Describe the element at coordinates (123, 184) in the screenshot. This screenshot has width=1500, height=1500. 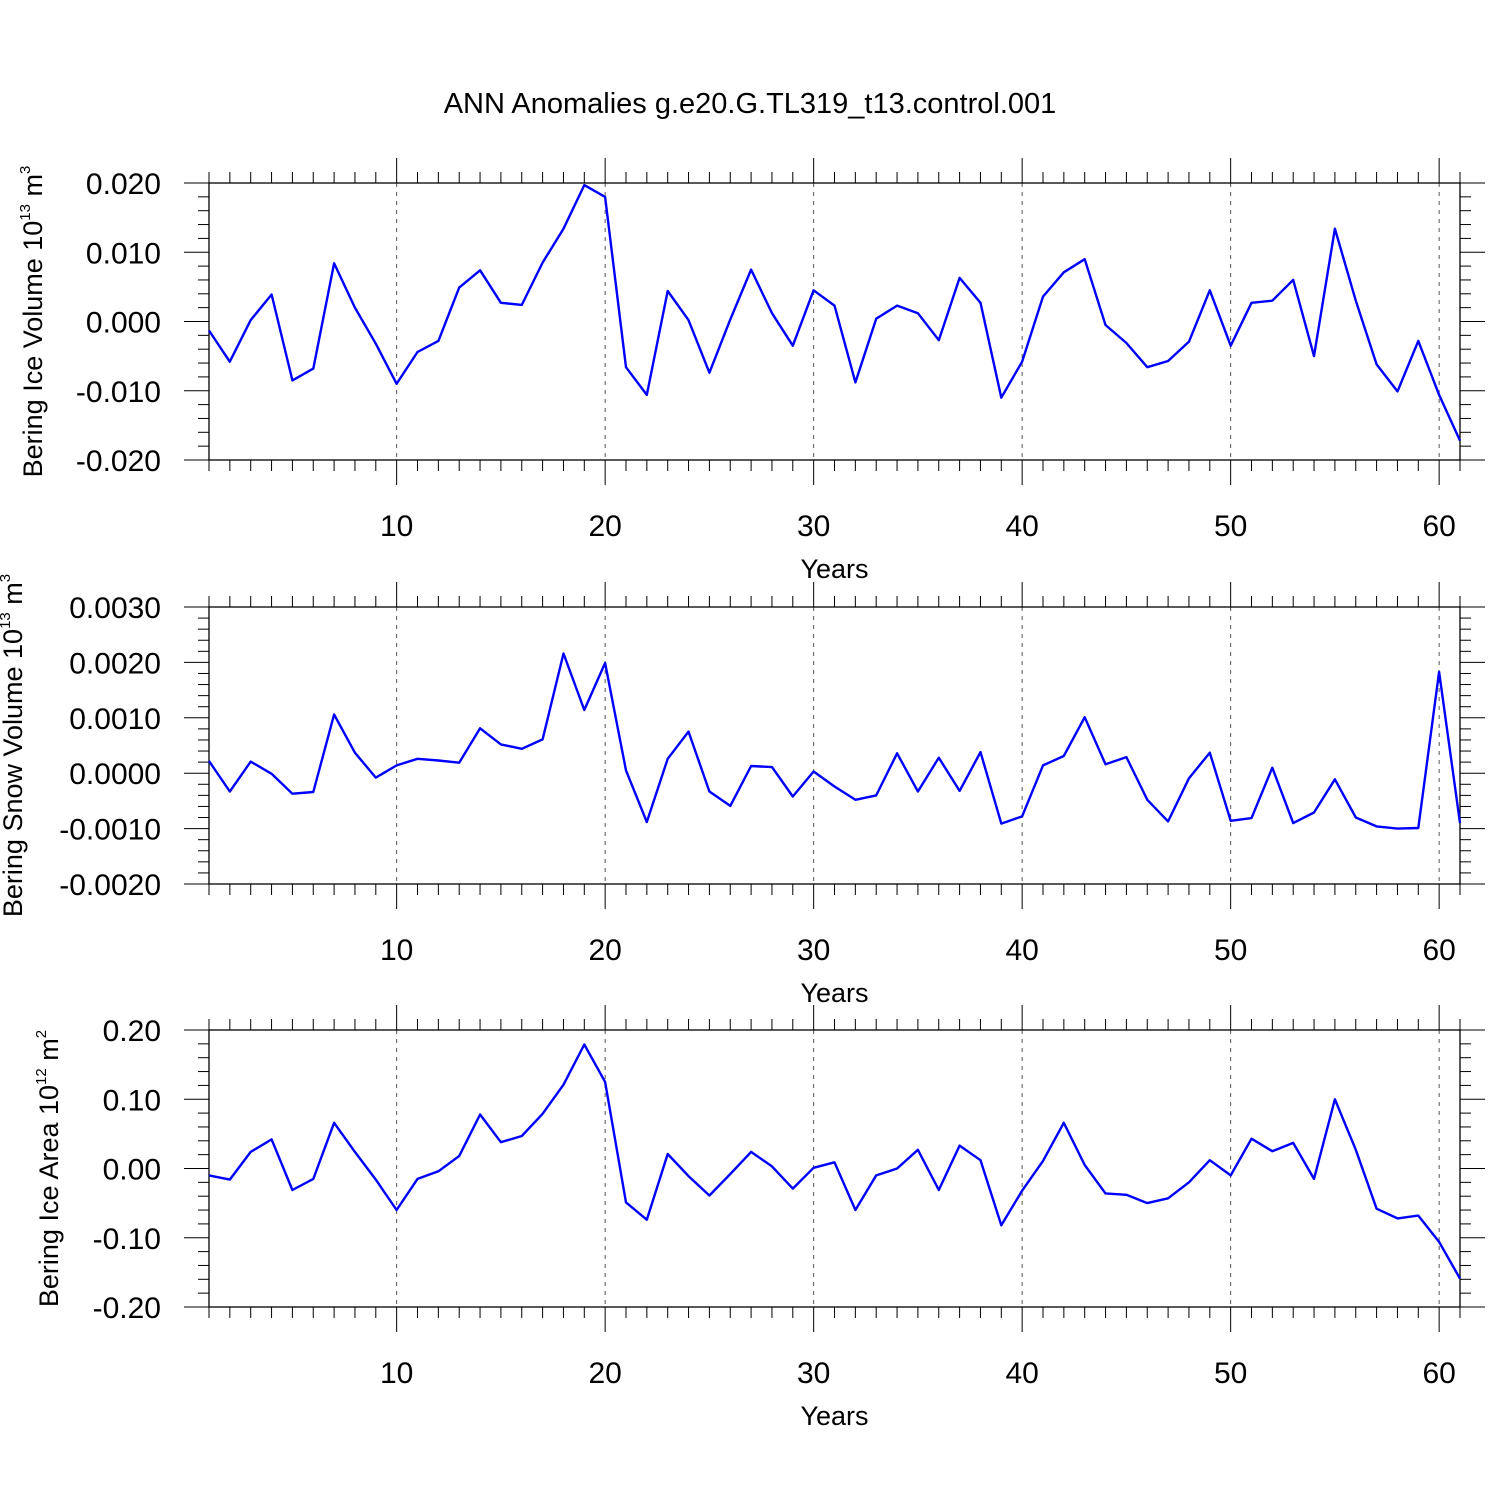
I see `y-tick-label: 0.020` at that location.